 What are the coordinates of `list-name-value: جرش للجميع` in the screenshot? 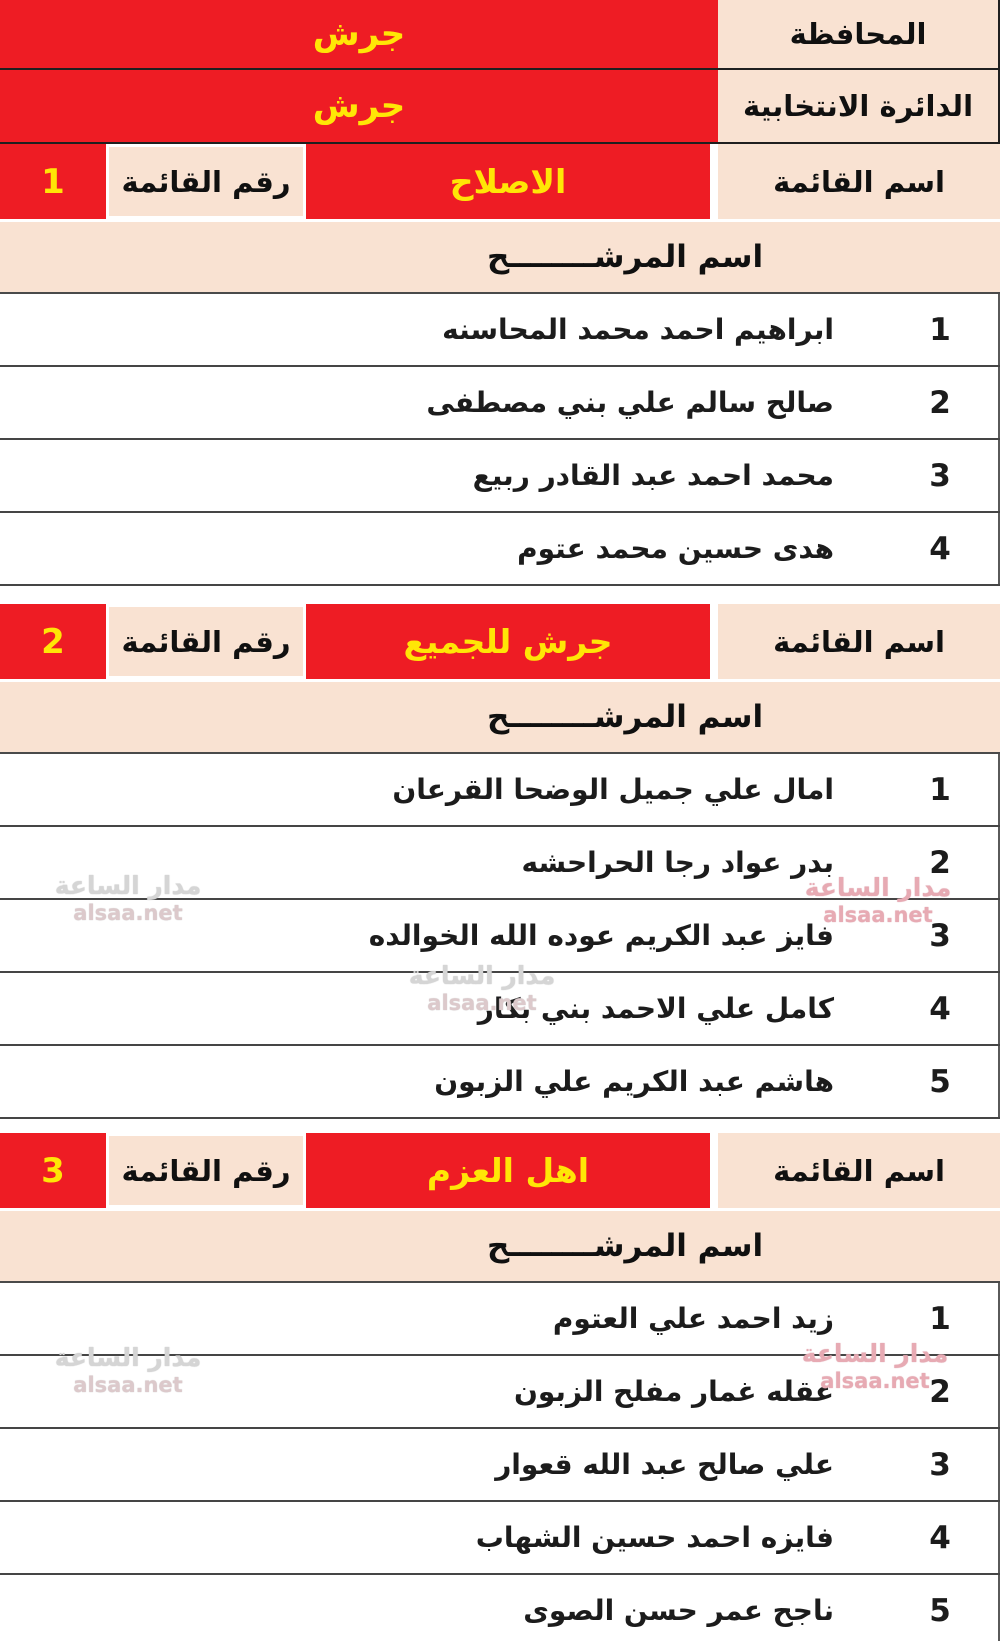 It's located at (508, 641).